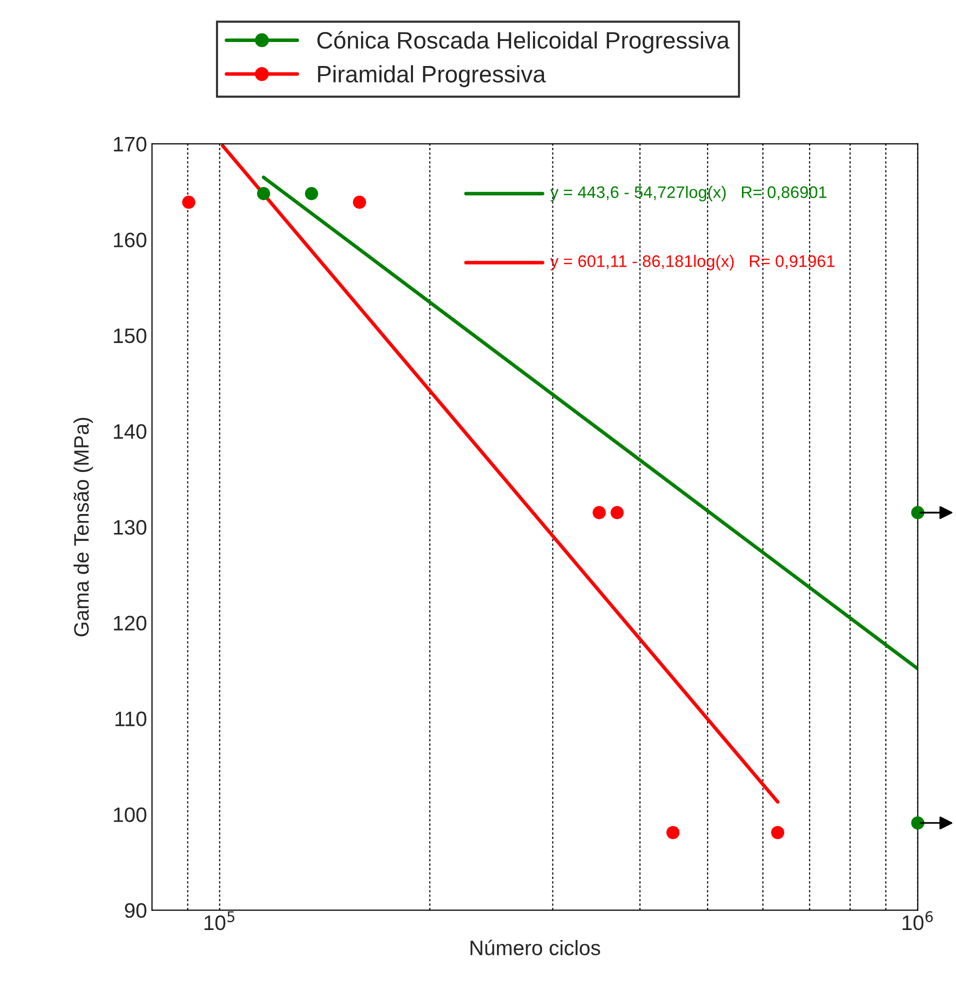 This screenshot has width=956, height=985. What do you see at coordinates (432, 76) in the screenshot?
I see `legend-label: Piramidal Progressiva` at bounding box center [432, 76].